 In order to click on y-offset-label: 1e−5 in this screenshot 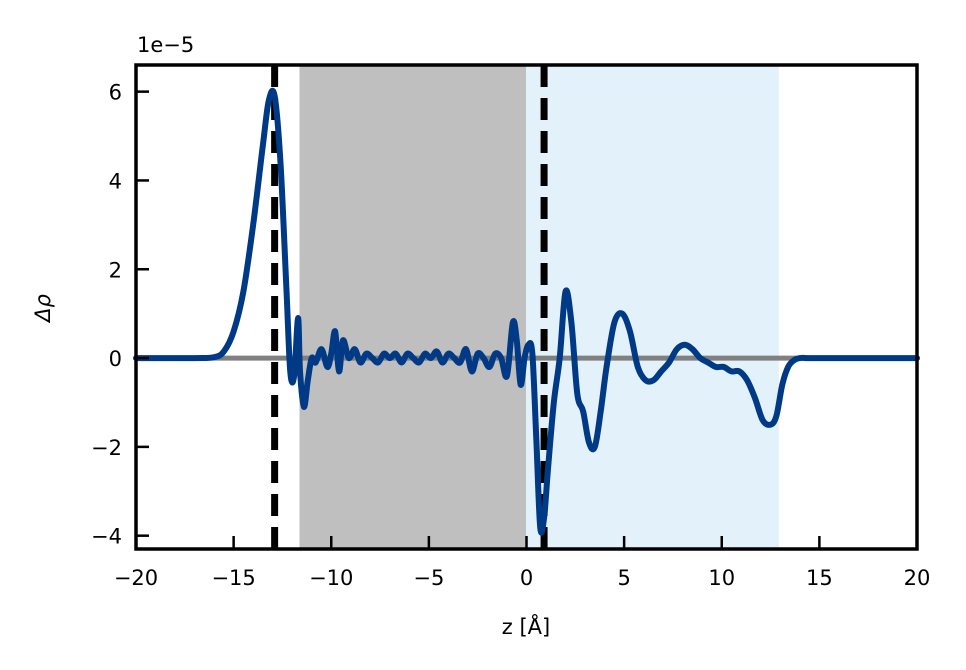, I will do `click(165, 45)`.